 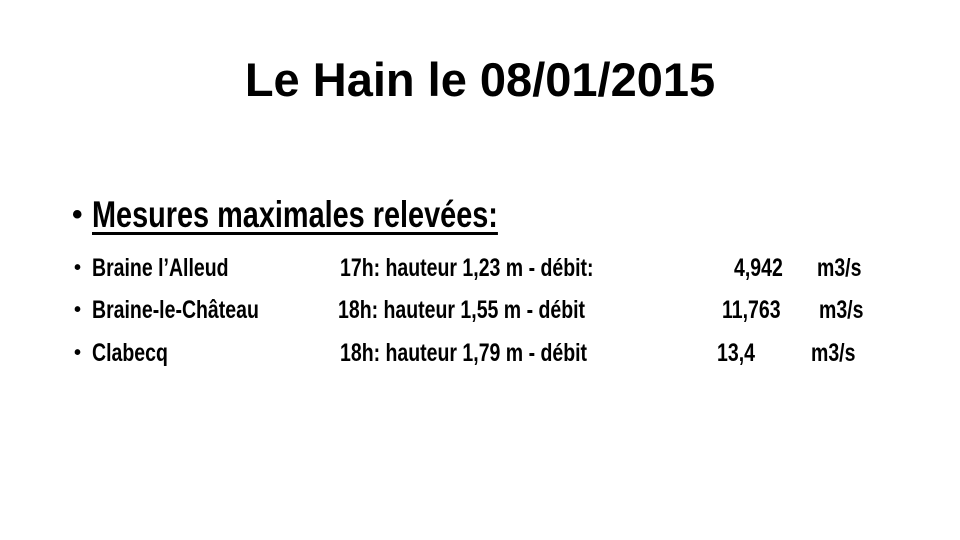 What do you see at coordinates (295, 214) in the screenshot?
I see `section-heading: Mesures maximales relevées:` at bounding box center [295, 214].